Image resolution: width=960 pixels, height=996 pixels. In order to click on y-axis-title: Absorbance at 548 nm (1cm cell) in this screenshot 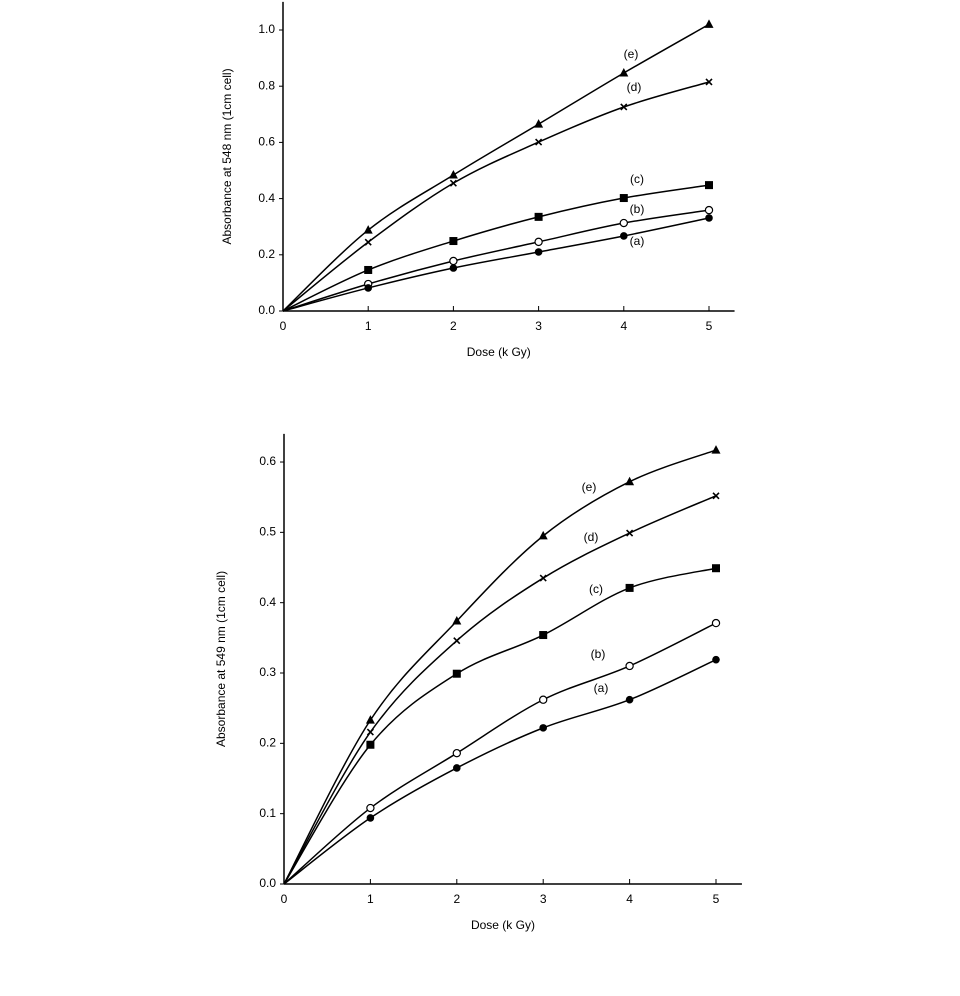, I will do `click(227, 156)`.